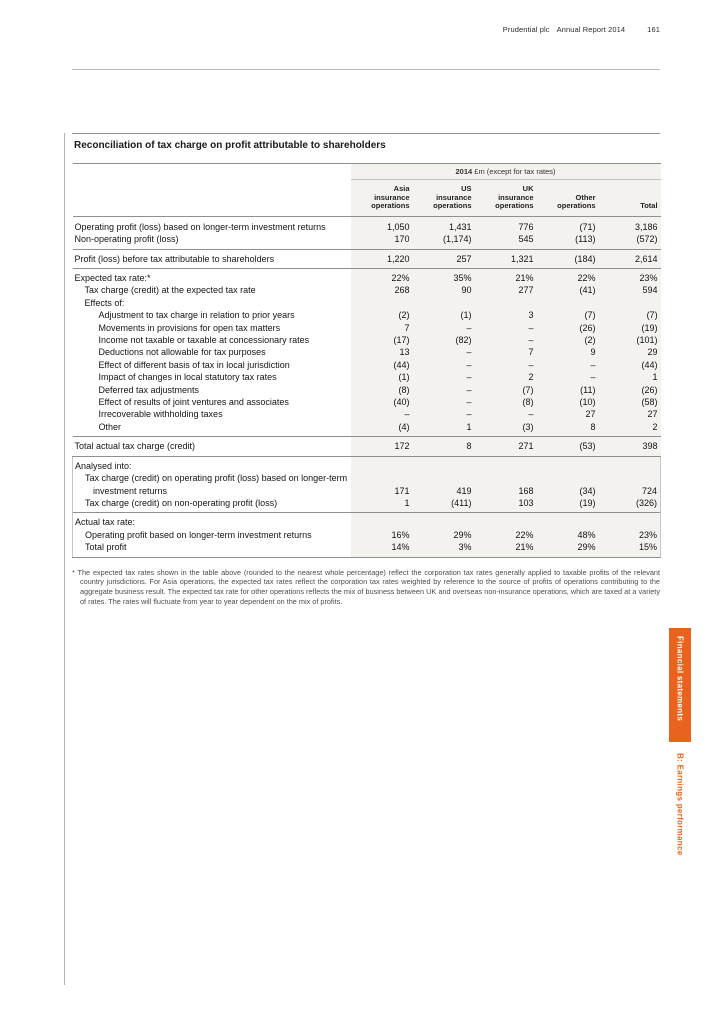  Describe the element at coordinates (629, 402) in the screenshot. I see `row-value: (58)` at that location.